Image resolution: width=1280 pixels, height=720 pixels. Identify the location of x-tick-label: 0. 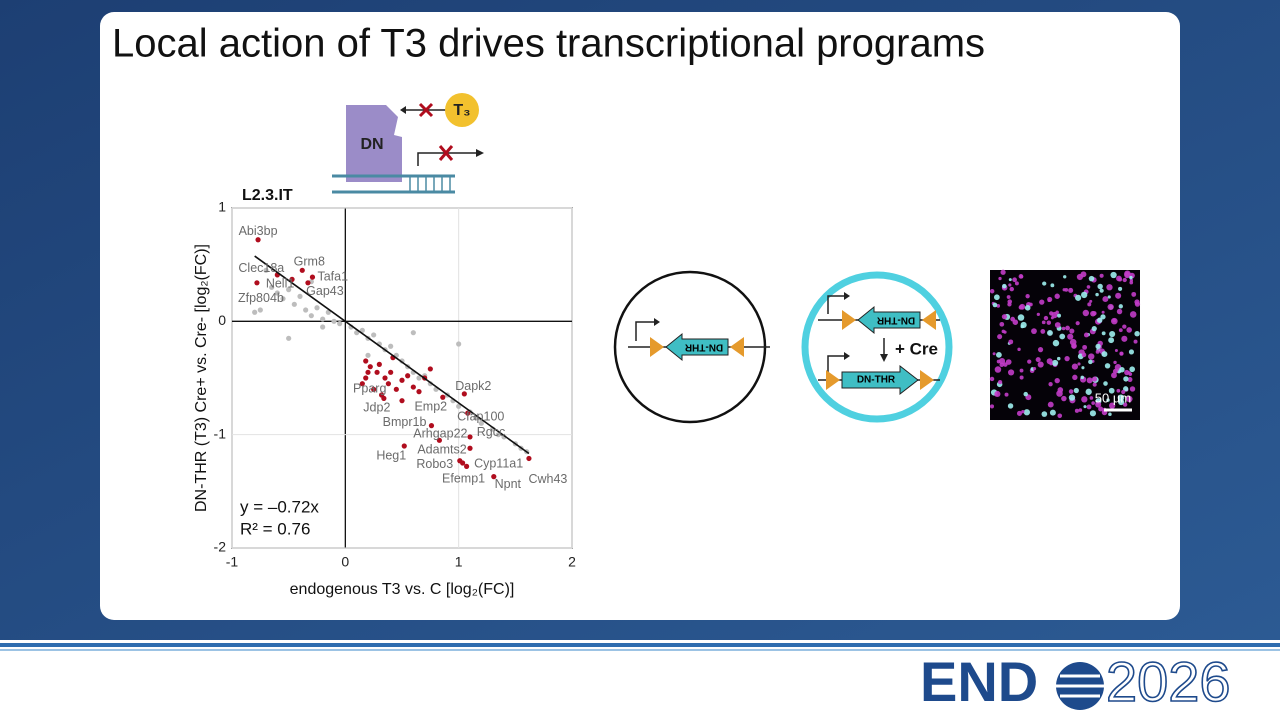
(345, 562).